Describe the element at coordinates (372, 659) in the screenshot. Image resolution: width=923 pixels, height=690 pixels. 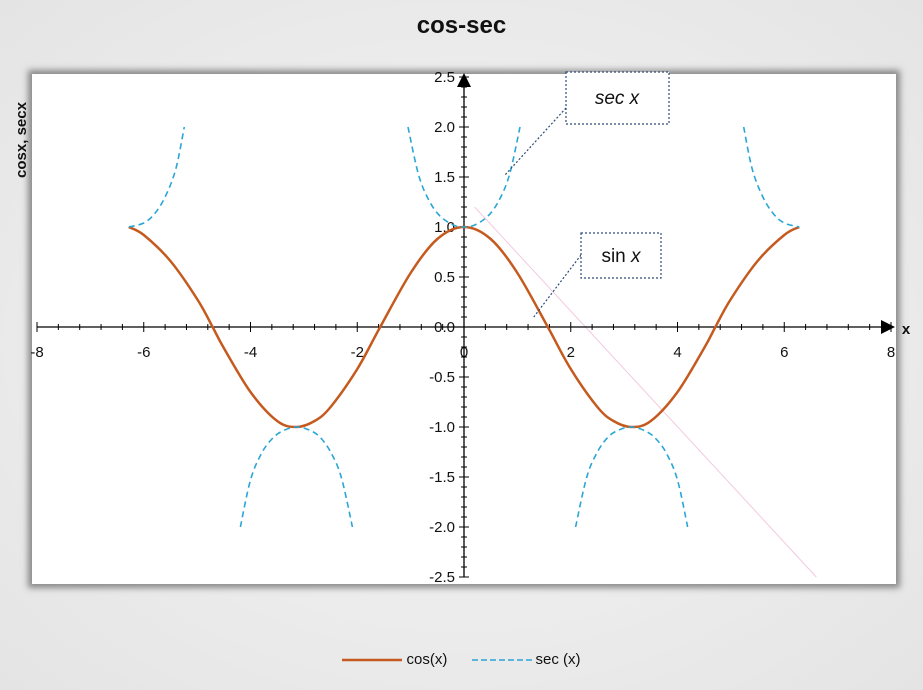
I see `legend-swatch-cos` at that location.